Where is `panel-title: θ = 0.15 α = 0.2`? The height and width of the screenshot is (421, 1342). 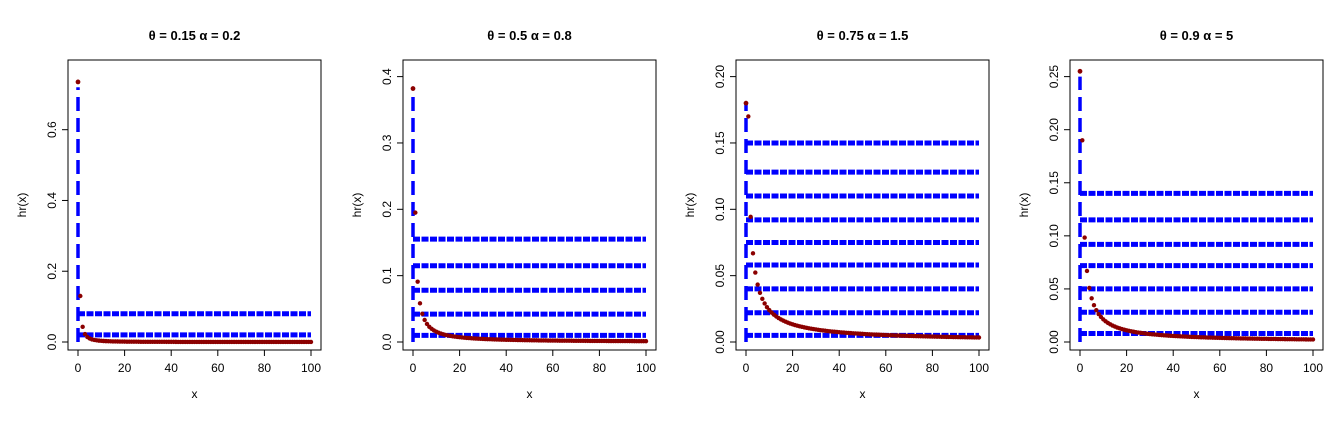 panel-title: θ = 0.15 α = 0.2 is located at coordinates (195, 35).